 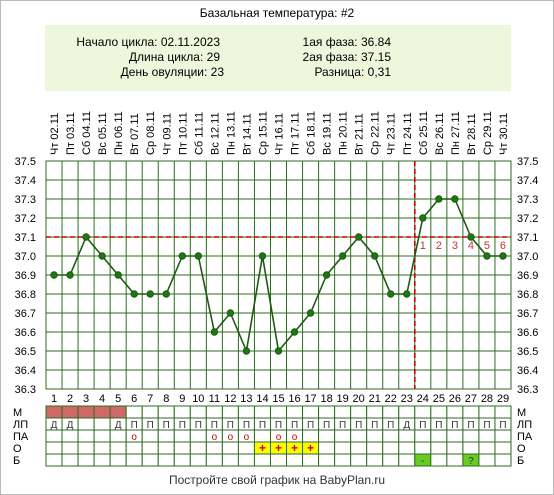 What do you see at coordinates (487, 399) in the screenshot?
I see `day-number: 28` at bounding box center [487, 399].